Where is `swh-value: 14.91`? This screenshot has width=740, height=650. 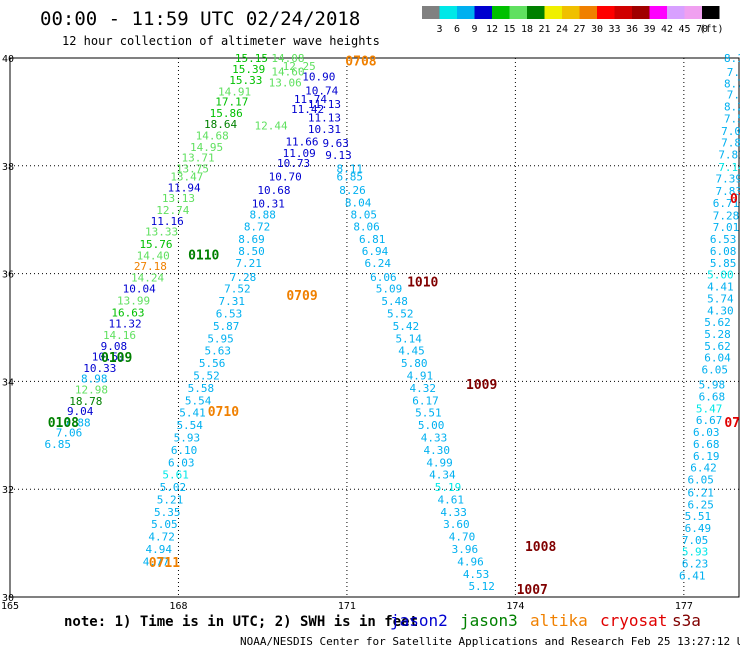
swh-value: 14.91 is located at coordinates (234, 91).